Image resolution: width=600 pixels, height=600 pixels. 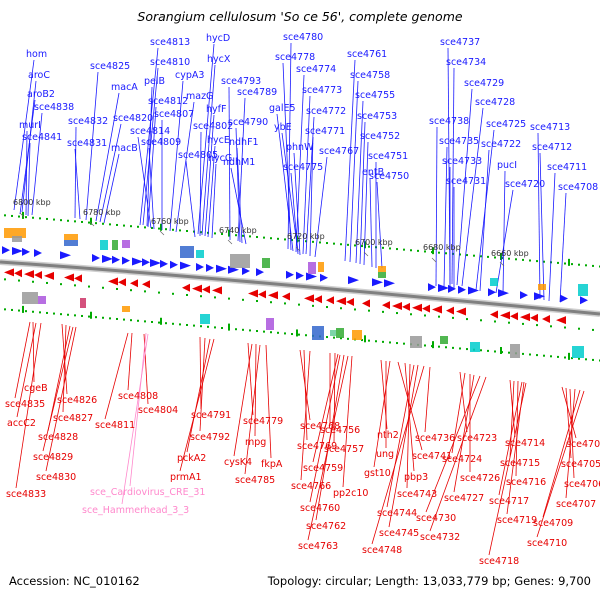 What do you see at coordinates (218, 140) in the screenshot?
I see `gene-label-hycE: hycE` at bounding box center [218, 140].